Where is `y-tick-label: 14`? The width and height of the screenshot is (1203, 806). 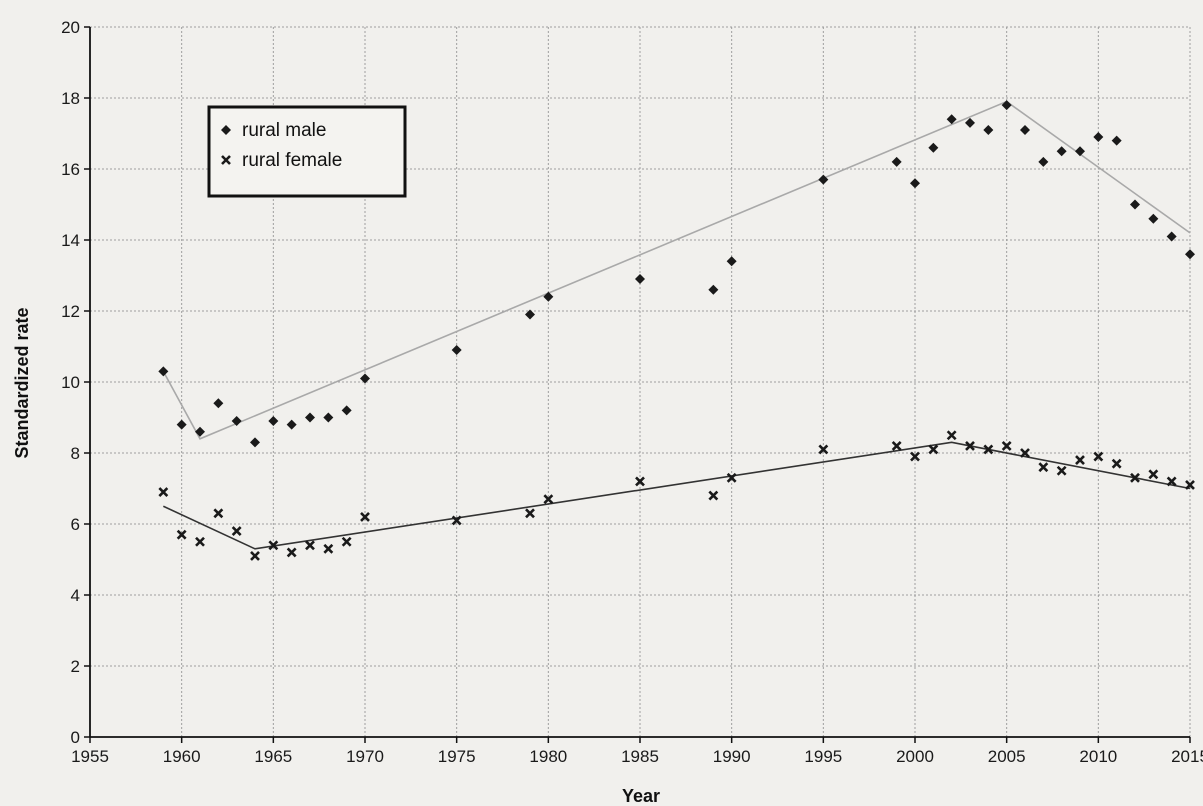 y-tick-label: 14 is located at coordinates (70, 240).